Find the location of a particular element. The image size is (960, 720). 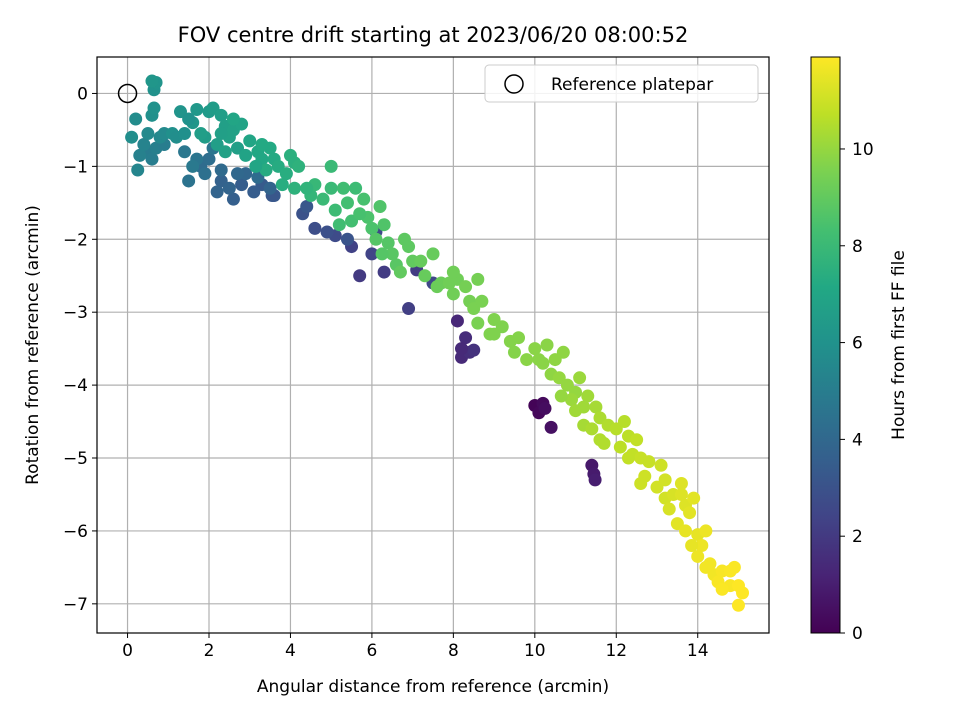

x-tick-label: 10 is located at coordinates (535, 651).